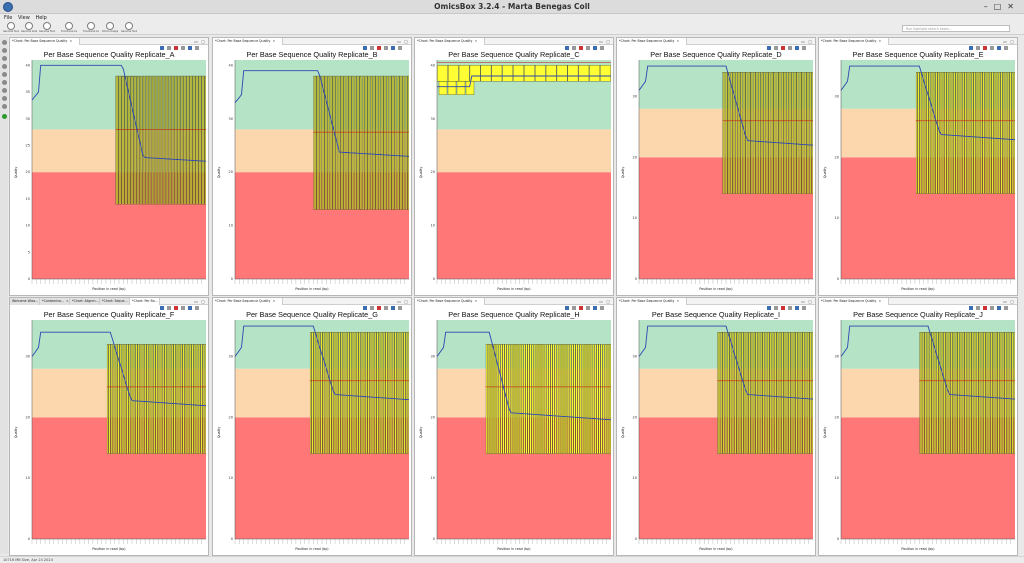 Image resolution: width=1024 pixels, height=563 pixels. What do you see at coordinates (4, 116) in the screenshot?
I see `run-icon` at bounding box center [4, 116].